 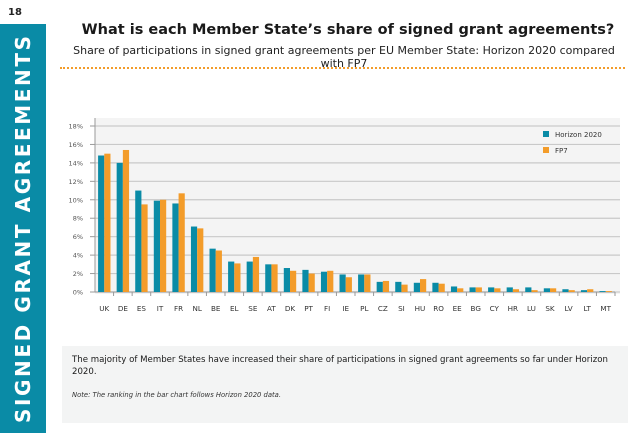 What do you see at coordinates (398, 286) in the screenshot?
I see `bar-horizon2020-si` at bounding box center [398, 286].